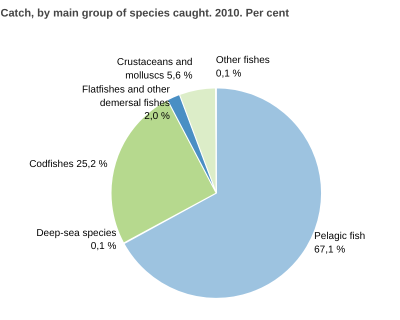 This screenshot has height=320, width=400. I want to click on slice-label: Deep-sea species, so click(76, 233).